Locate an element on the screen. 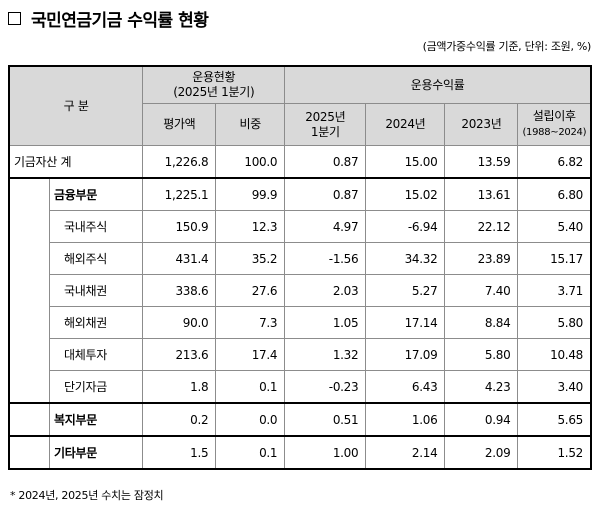 The height and width of the screenshot is (506, 603). page-title: 국민연금기금 수익률 현황 is located at coordinates (108, 18).